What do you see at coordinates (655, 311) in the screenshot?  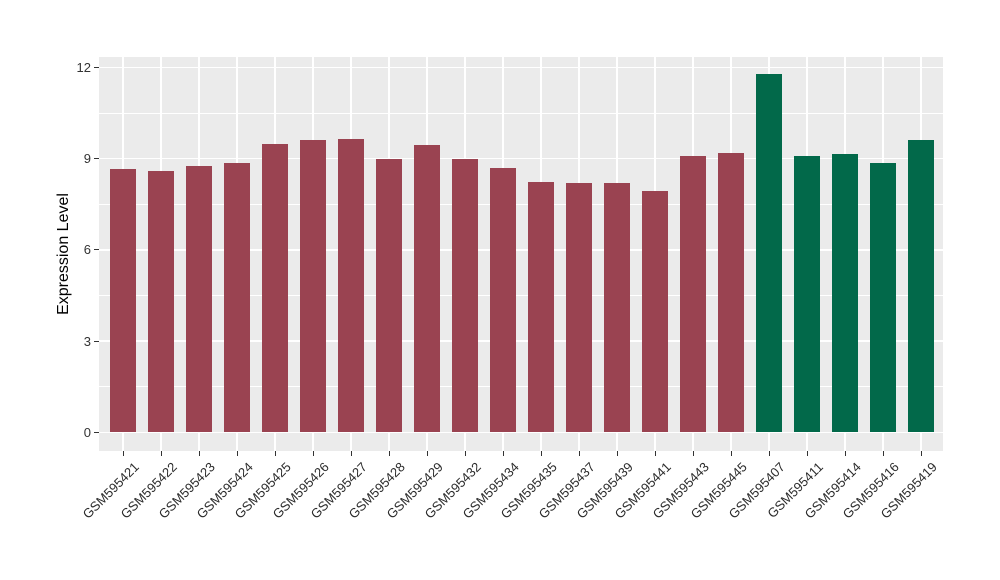 I see `bar-GSM595441` at bounding box center [655, 311].